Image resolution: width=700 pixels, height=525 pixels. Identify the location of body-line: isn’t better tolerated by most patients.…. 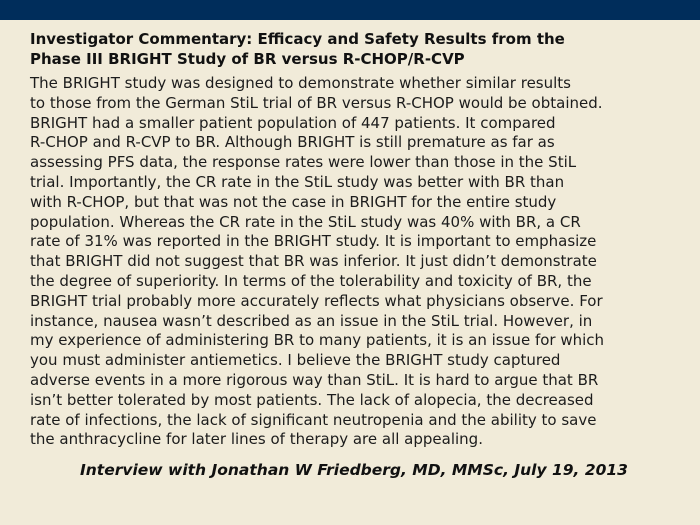
(312, 399).